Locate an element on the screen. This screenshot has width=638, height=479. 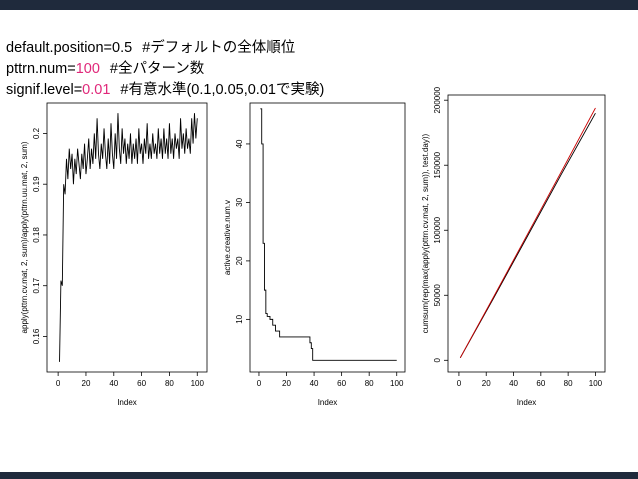
y-tick-label: 0 is located at coordinates (437, 360).